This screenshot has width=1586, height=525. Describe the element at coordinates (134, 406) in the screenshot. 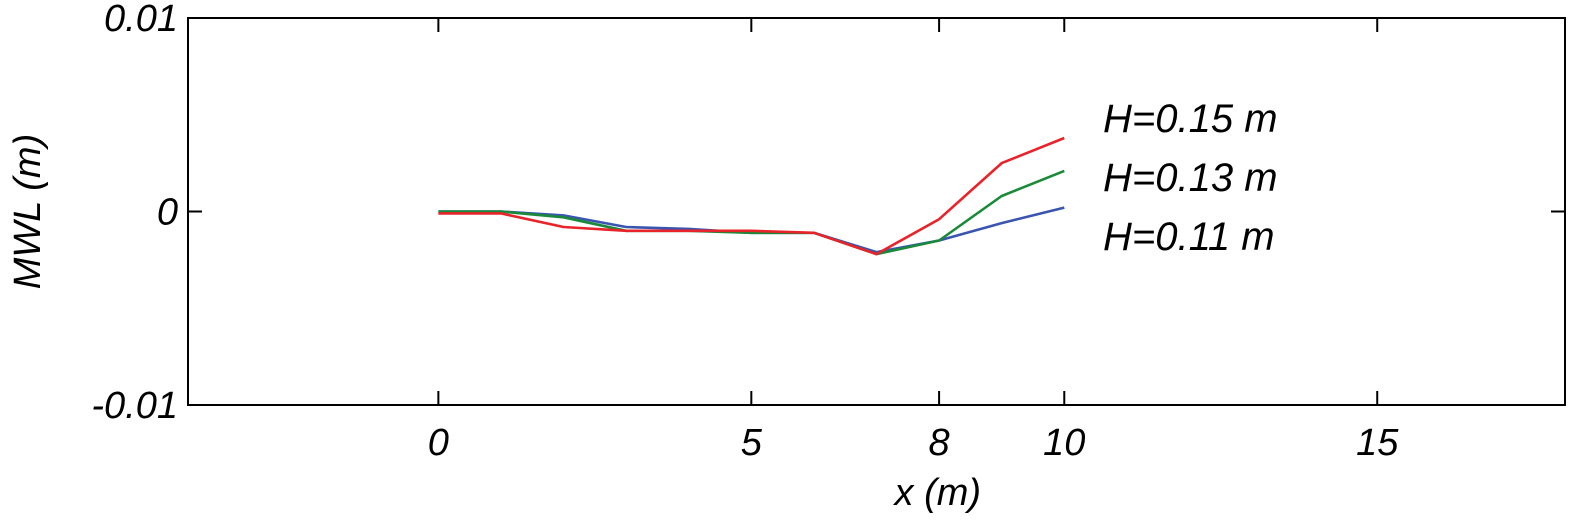

I see `y-tick-label: -0.01` at that location.